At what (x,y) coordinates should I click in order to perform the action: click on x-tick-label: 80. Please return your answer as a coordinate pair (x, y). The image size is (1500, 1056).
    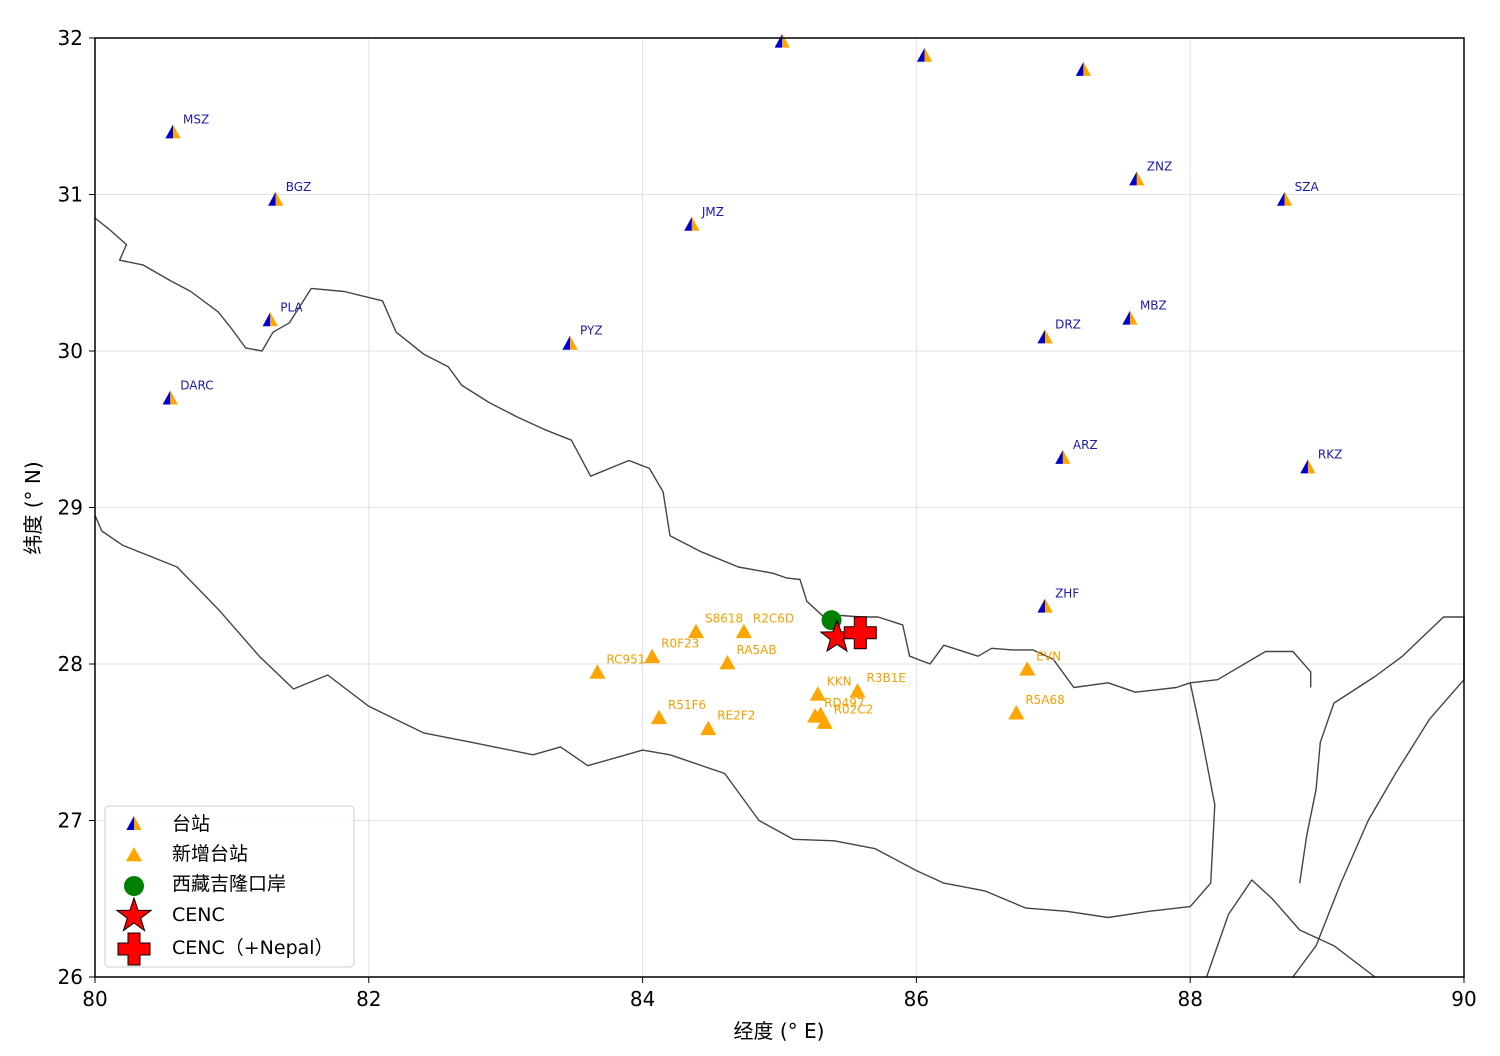
    Looking at the image, I should click on (94, 999).